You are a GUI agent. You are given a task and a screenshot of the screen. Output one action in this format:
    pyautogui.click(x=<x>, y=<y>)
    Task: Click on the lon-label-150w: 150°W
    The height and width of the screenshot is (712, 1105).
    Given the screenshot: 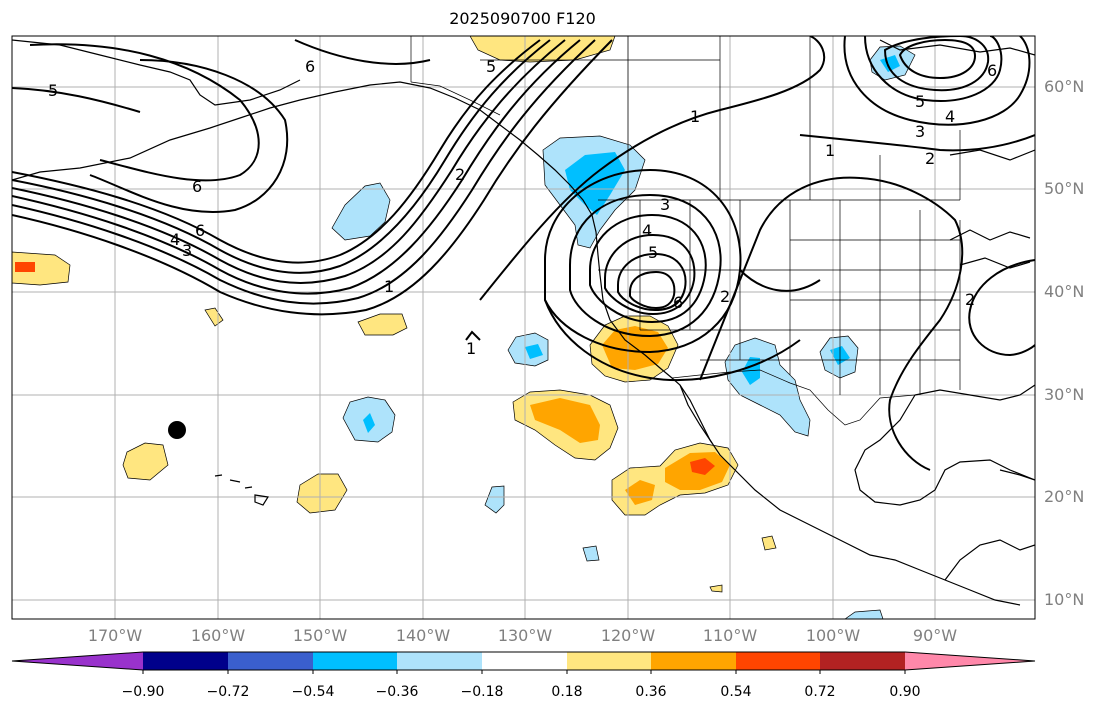 What is the action you would take?
    pyautogui.click(x=320, y=635)
    